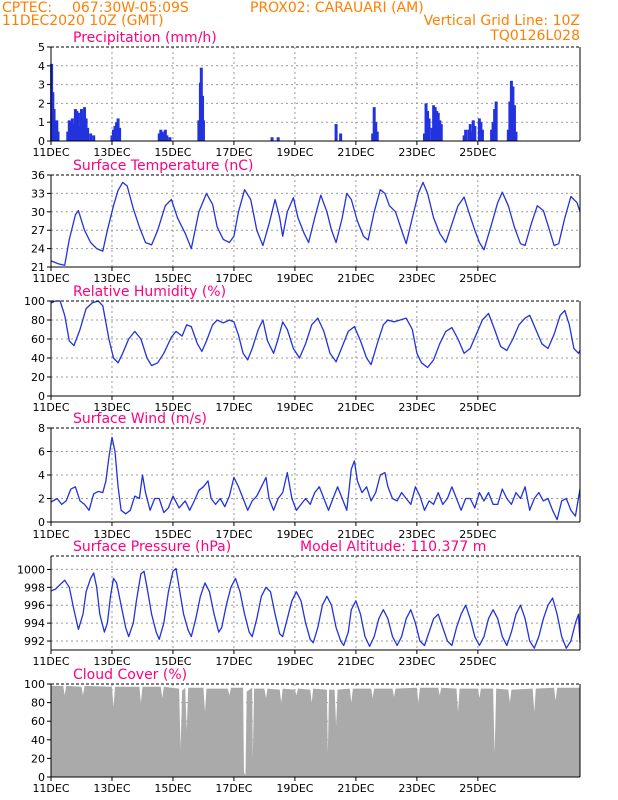 The width and height of the screenshot is (618, 800). Describe the element at coordinates (172, 407) in the screenshot. I see `humidity-xtick-label: 15DEC` at that location.